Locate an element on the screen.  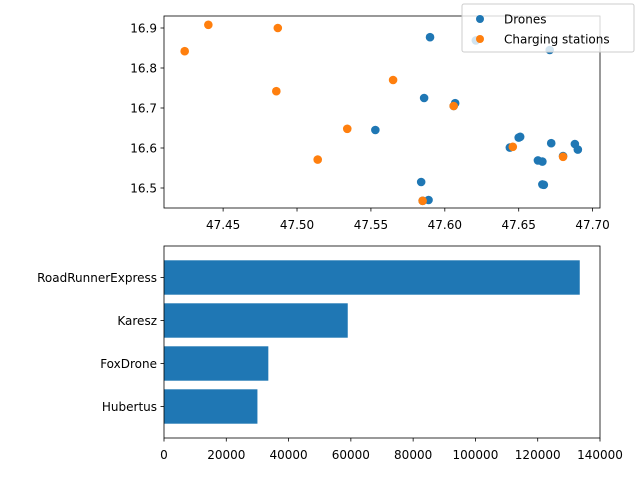
bar-x-tick-label: 20000 is located at coordinates (226, 455).